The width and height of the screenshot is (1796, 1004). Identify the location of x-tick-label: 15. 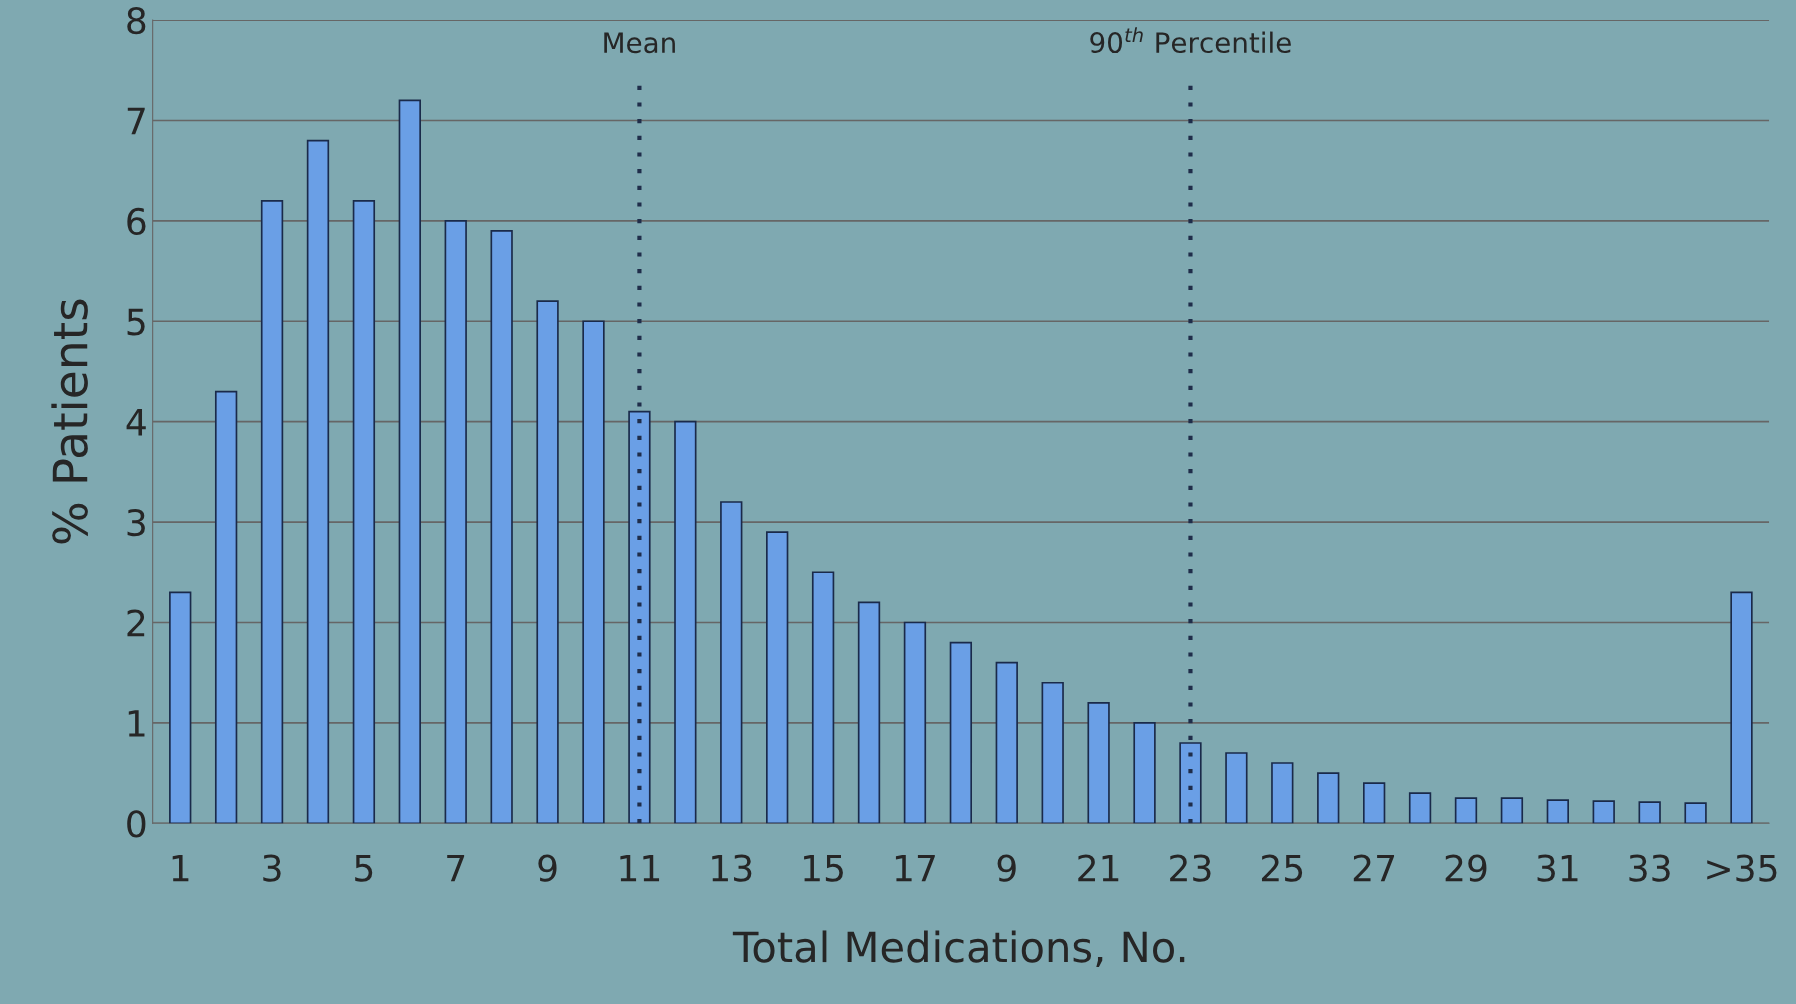
(823, 868).